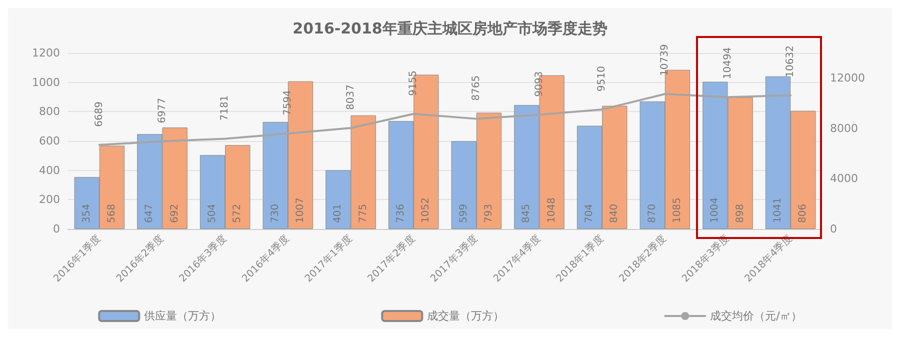 Image resolution: width=900 pixels, height=337 pixels. Describe the element at coordinates (46, 53) in the screenshot. I see `y-tick-label: 1200` at that location.